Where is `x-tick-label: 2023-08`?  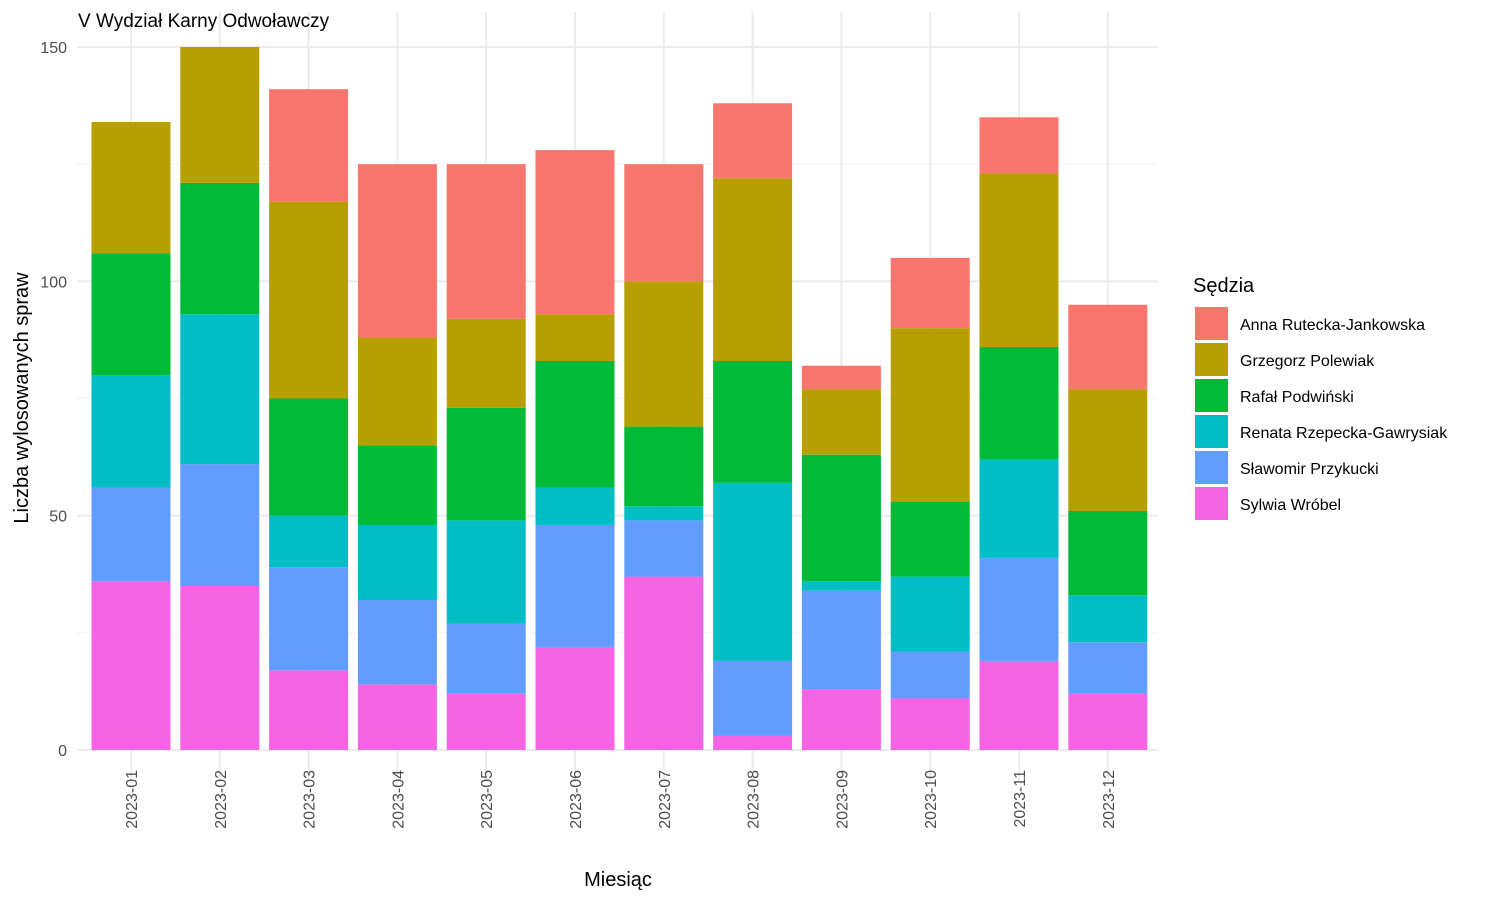
x-tick-label: 2023-08 is located at coordinates (754, 799).